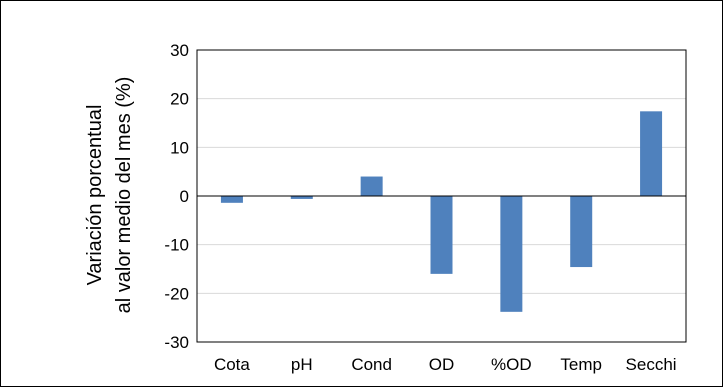  What do you see at coordinates (581, 232) in the screenshot?
I see `bar-temp` at bounding box center [581, 232].